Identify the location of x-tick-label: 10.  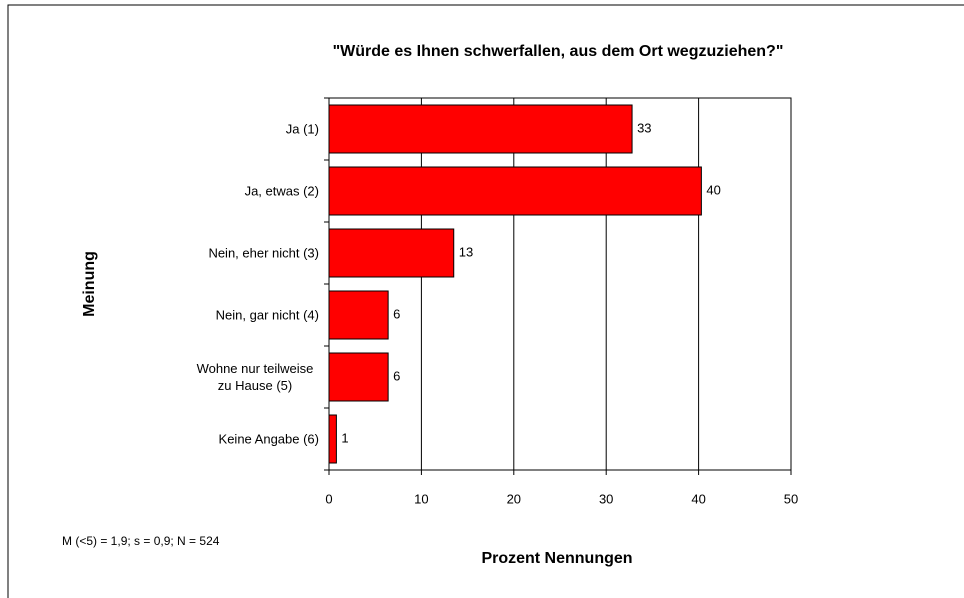
(421, 498).